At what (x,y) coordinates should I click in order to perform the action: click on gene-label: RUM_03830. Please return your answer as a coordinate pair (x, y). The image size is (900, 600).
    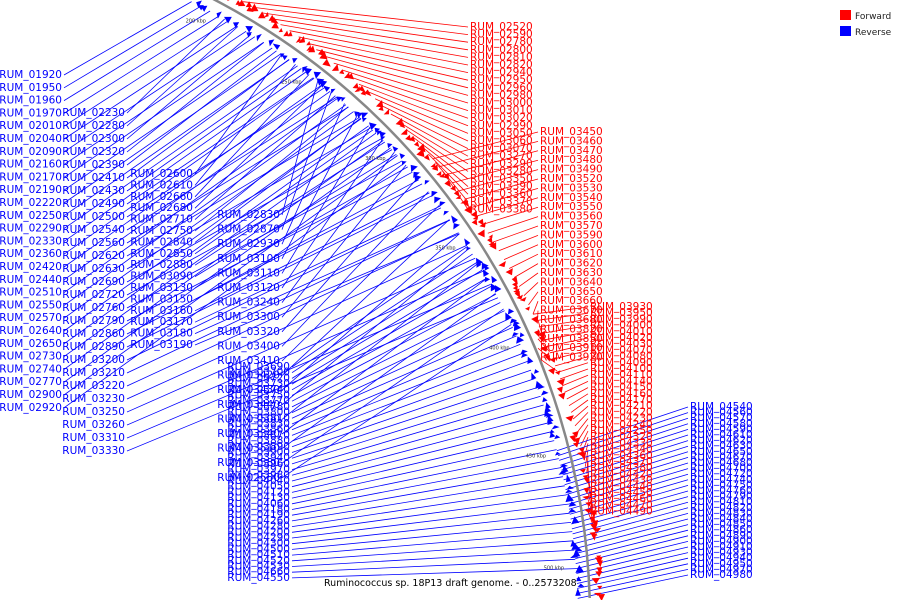
    Looking at the image, I should click on (258, 424).